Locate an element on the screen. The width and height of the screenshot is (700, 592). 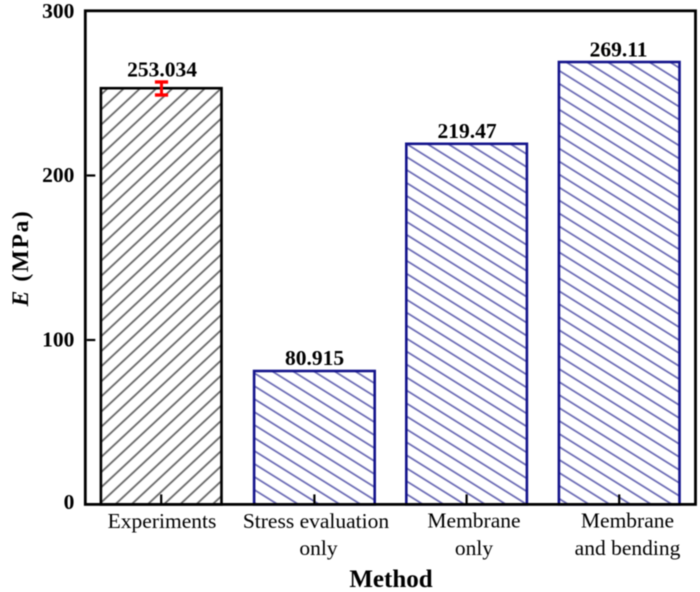
svg-text: and bending is located at coordinates (628, 548).